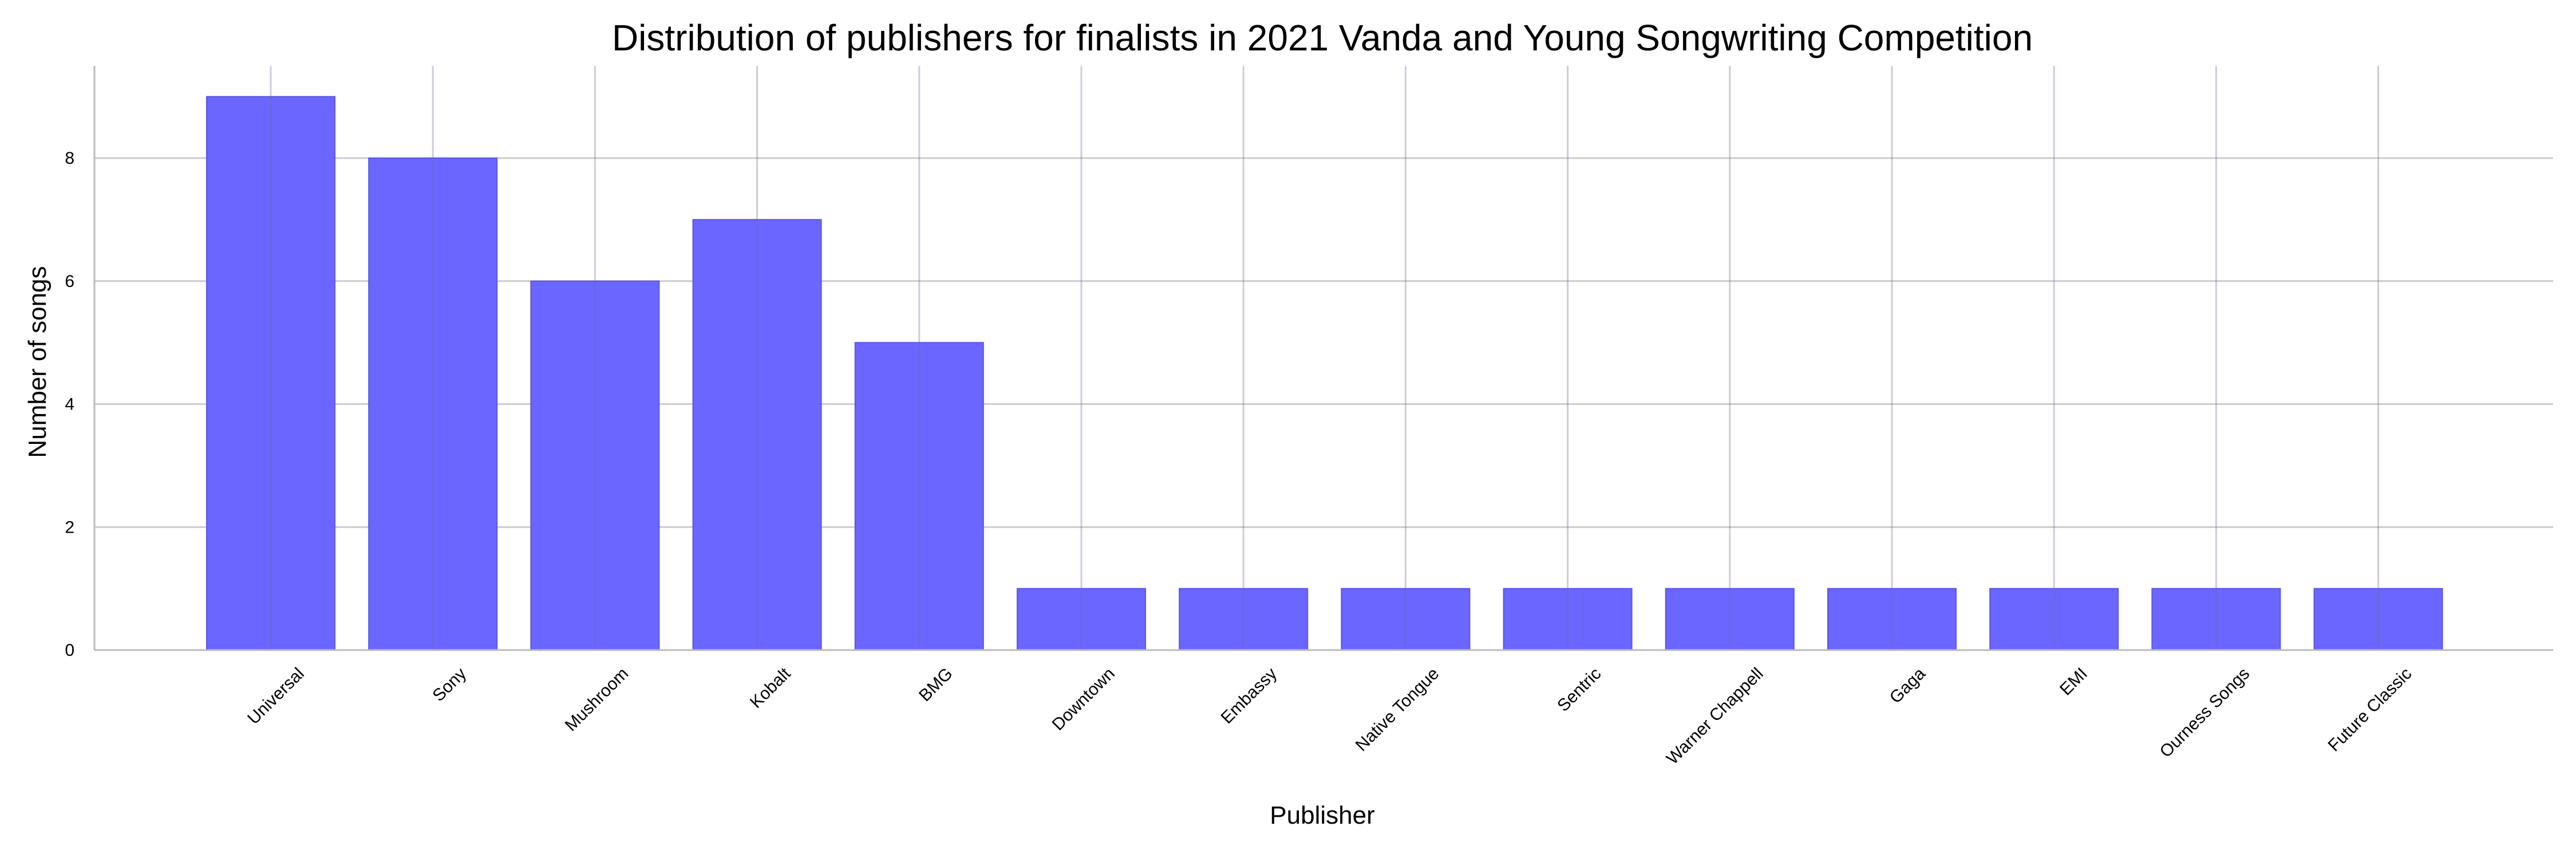 The height and width of the screenshot is (862, 2576). What do you see at coordinates (2370, 710) in the screenshot?
I see `x-tick-label: Future Classic` at bounding box center [2370, 710].